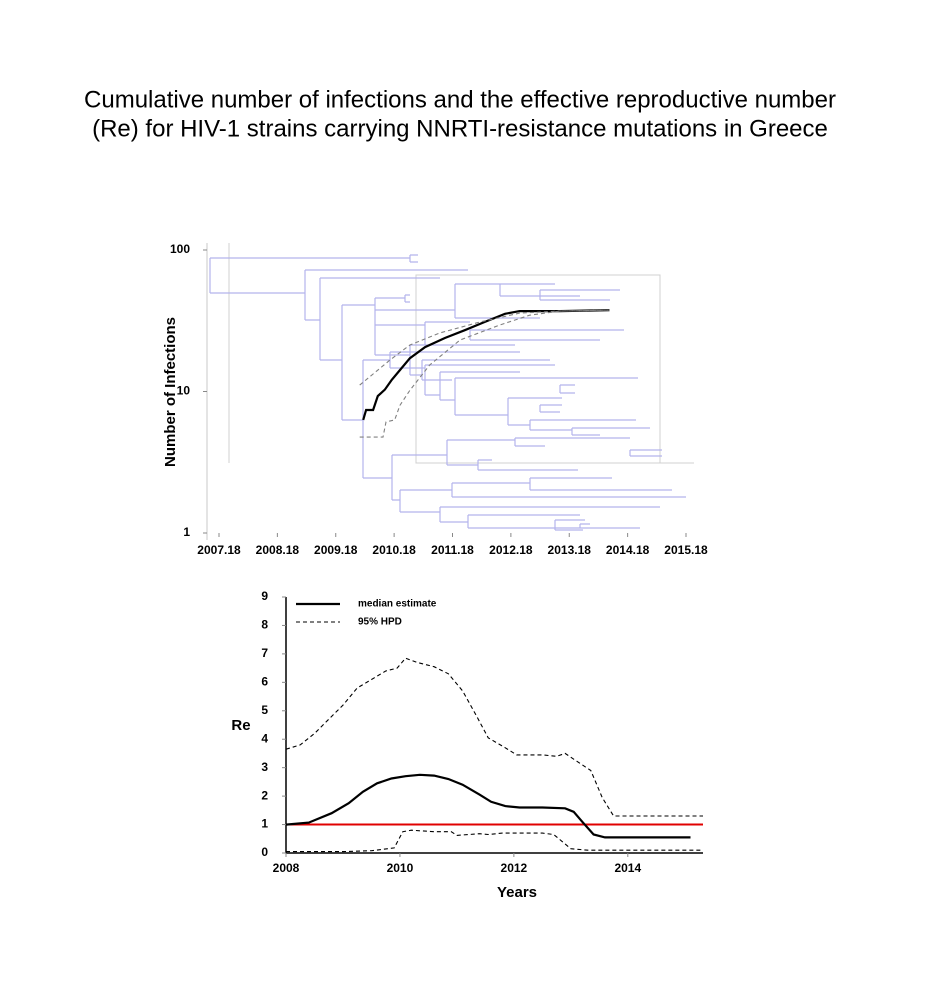 The width and height of the screenshot is (935, 1000). I want to click on x-tick-label: 2010.18, so click(394, 550).